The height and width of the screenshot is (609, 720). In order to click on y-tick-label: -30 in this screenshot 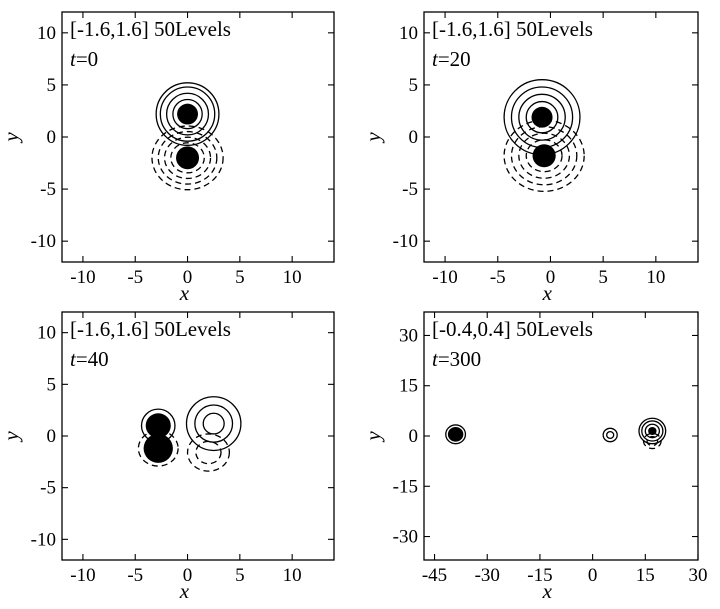, I will do `click(405, 537)`.